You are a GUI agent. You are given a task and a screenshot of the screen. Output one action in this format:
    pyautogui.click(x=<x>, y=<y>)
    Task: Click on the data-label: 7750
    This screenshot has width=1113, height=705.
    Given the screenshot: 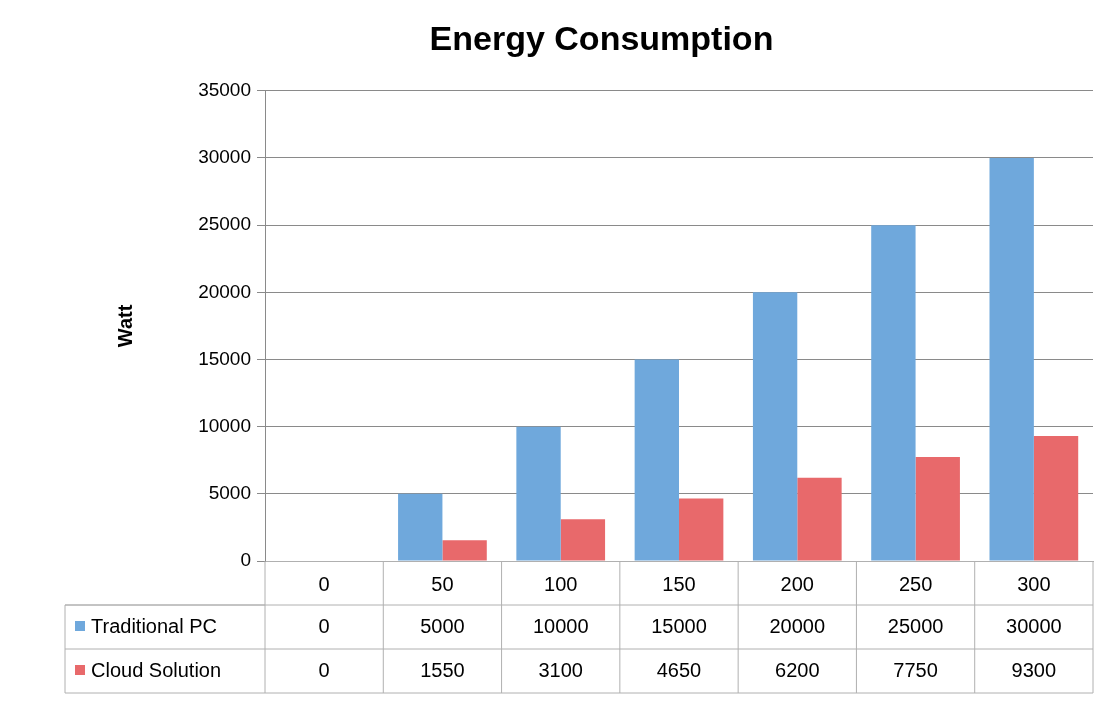 What is the action you would take?
    pyautogui.click(x=915, y=669)
    